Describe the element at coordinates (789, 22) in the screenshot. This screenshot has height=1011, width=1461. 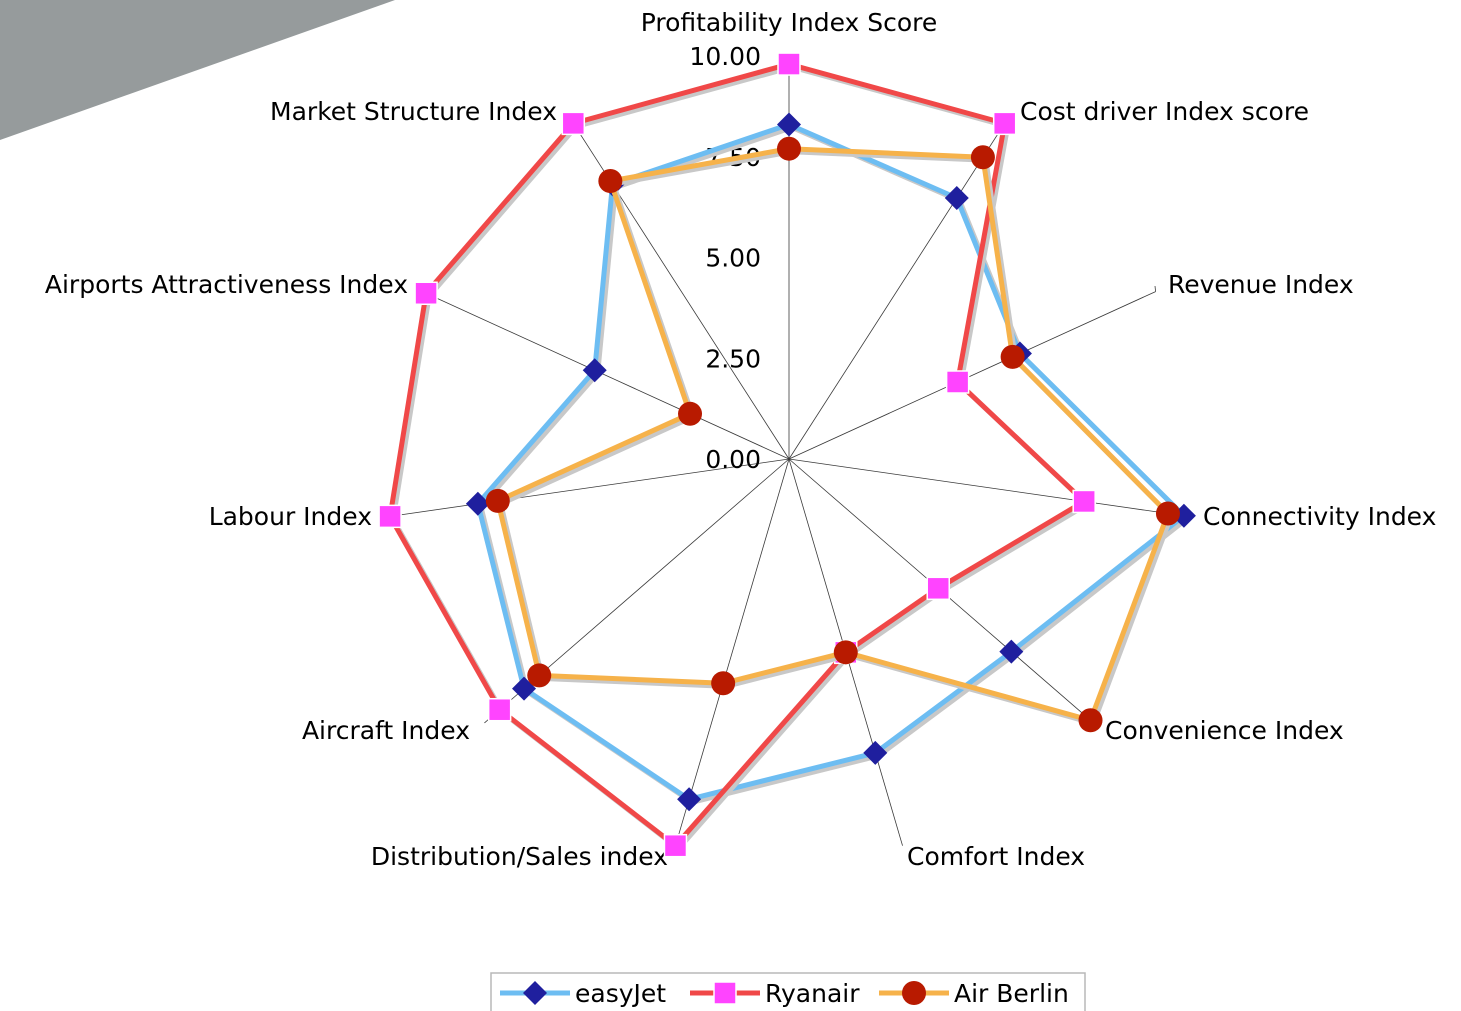
I see `axis-label: Profitability Index Score` at that location.